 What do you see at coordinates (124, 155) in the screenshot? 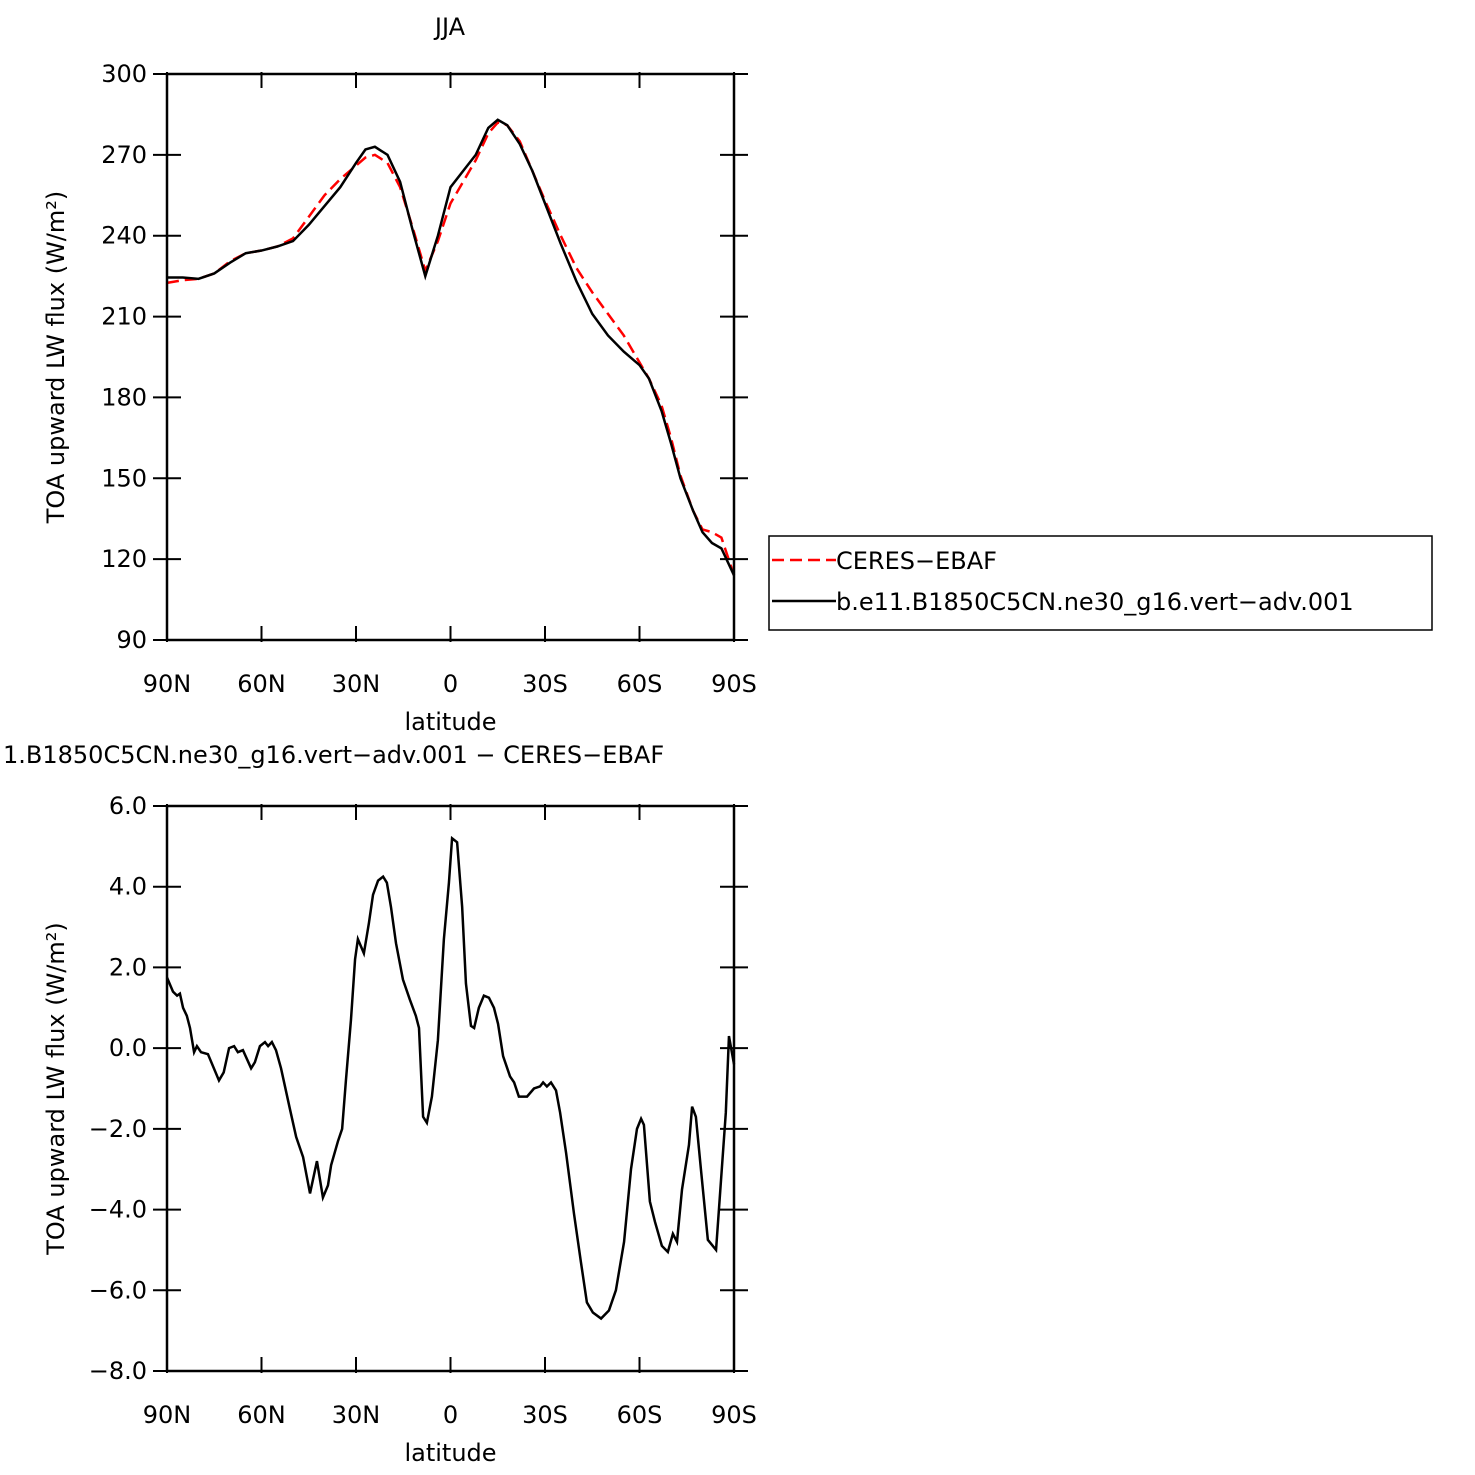
I see `y-tick-label: 270` at bounding box center [124, 155].